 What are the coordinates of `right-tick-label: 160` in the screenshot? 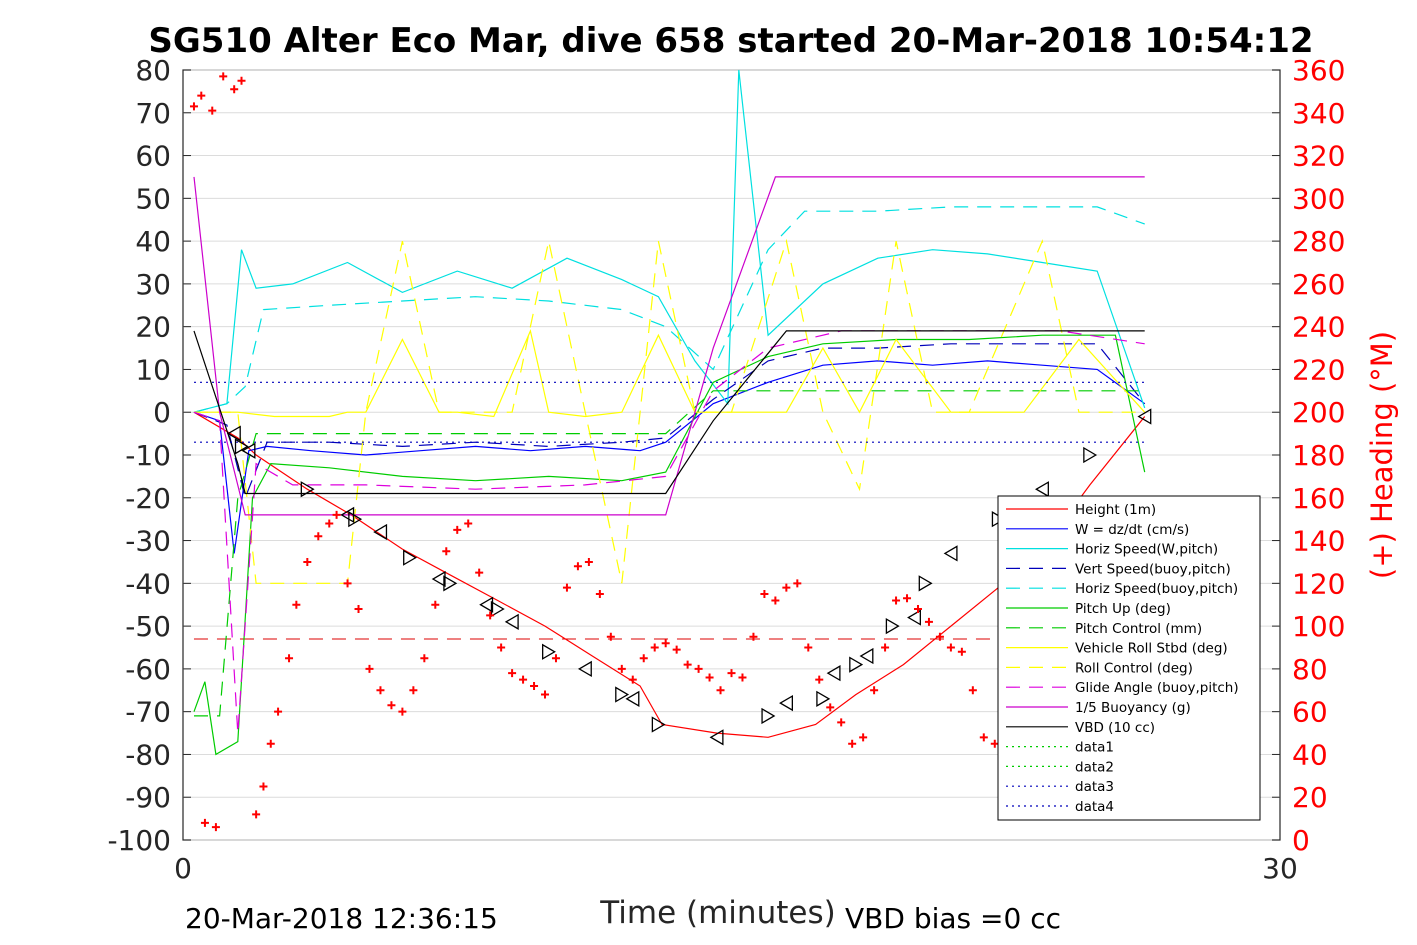 It's located at (1318, 498).